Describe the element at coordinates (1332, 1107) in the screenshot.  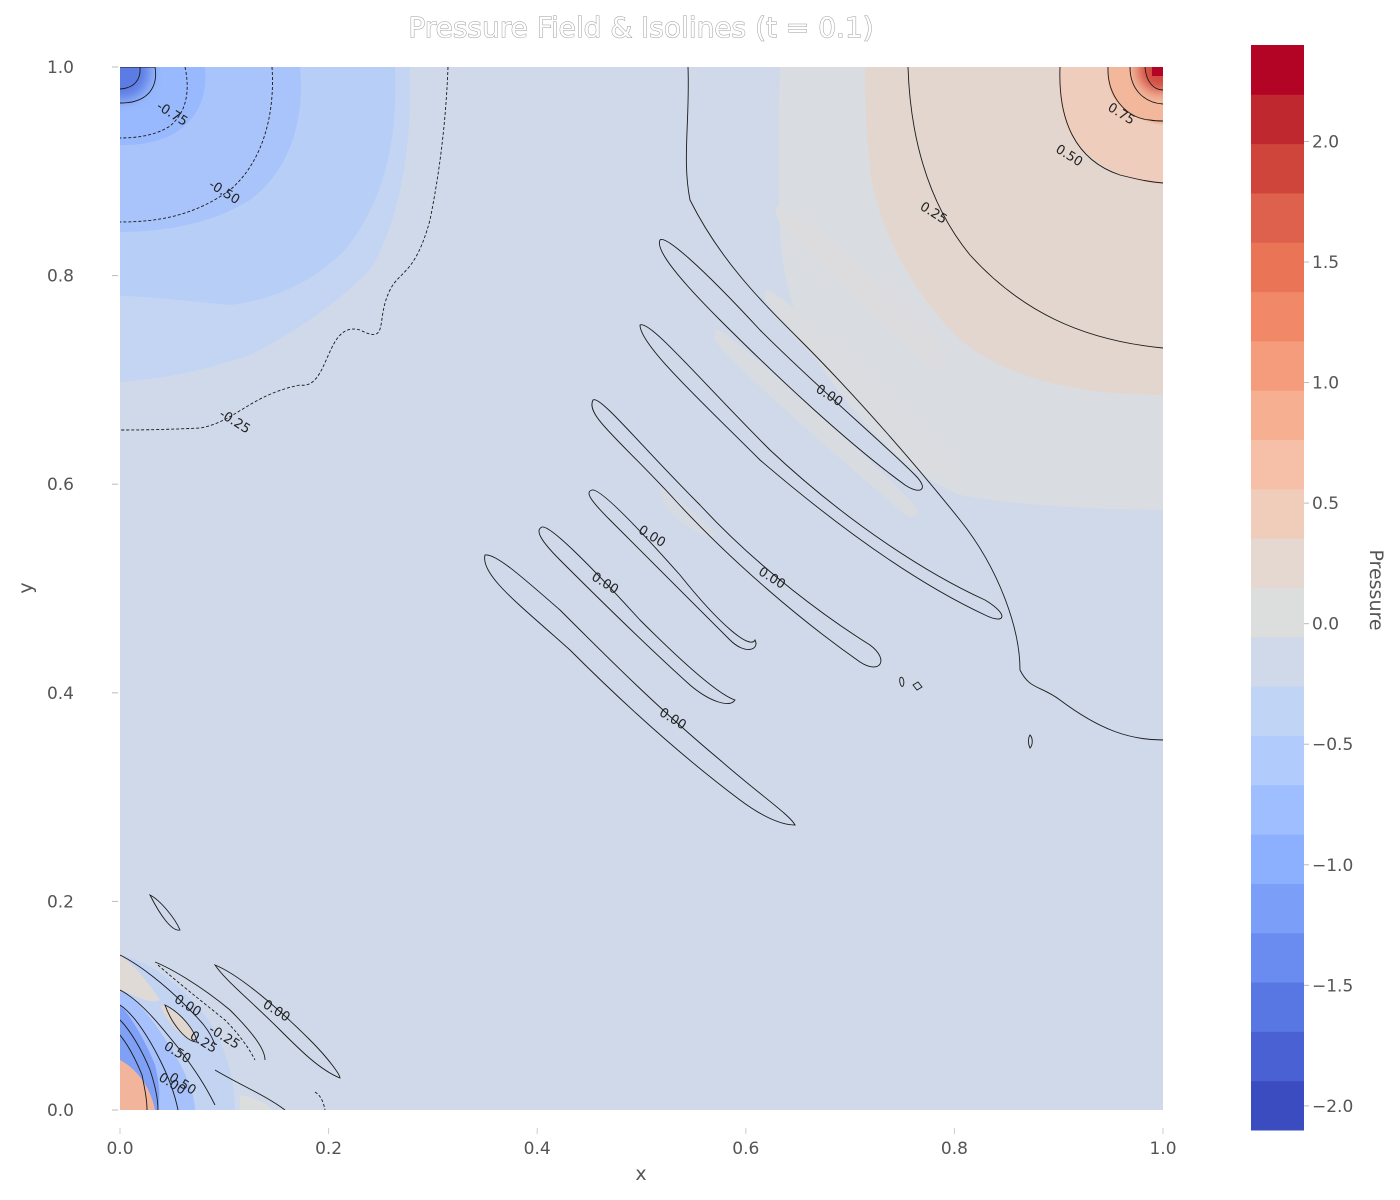
I see `colorbar-tick-label: −2.0` at that location.